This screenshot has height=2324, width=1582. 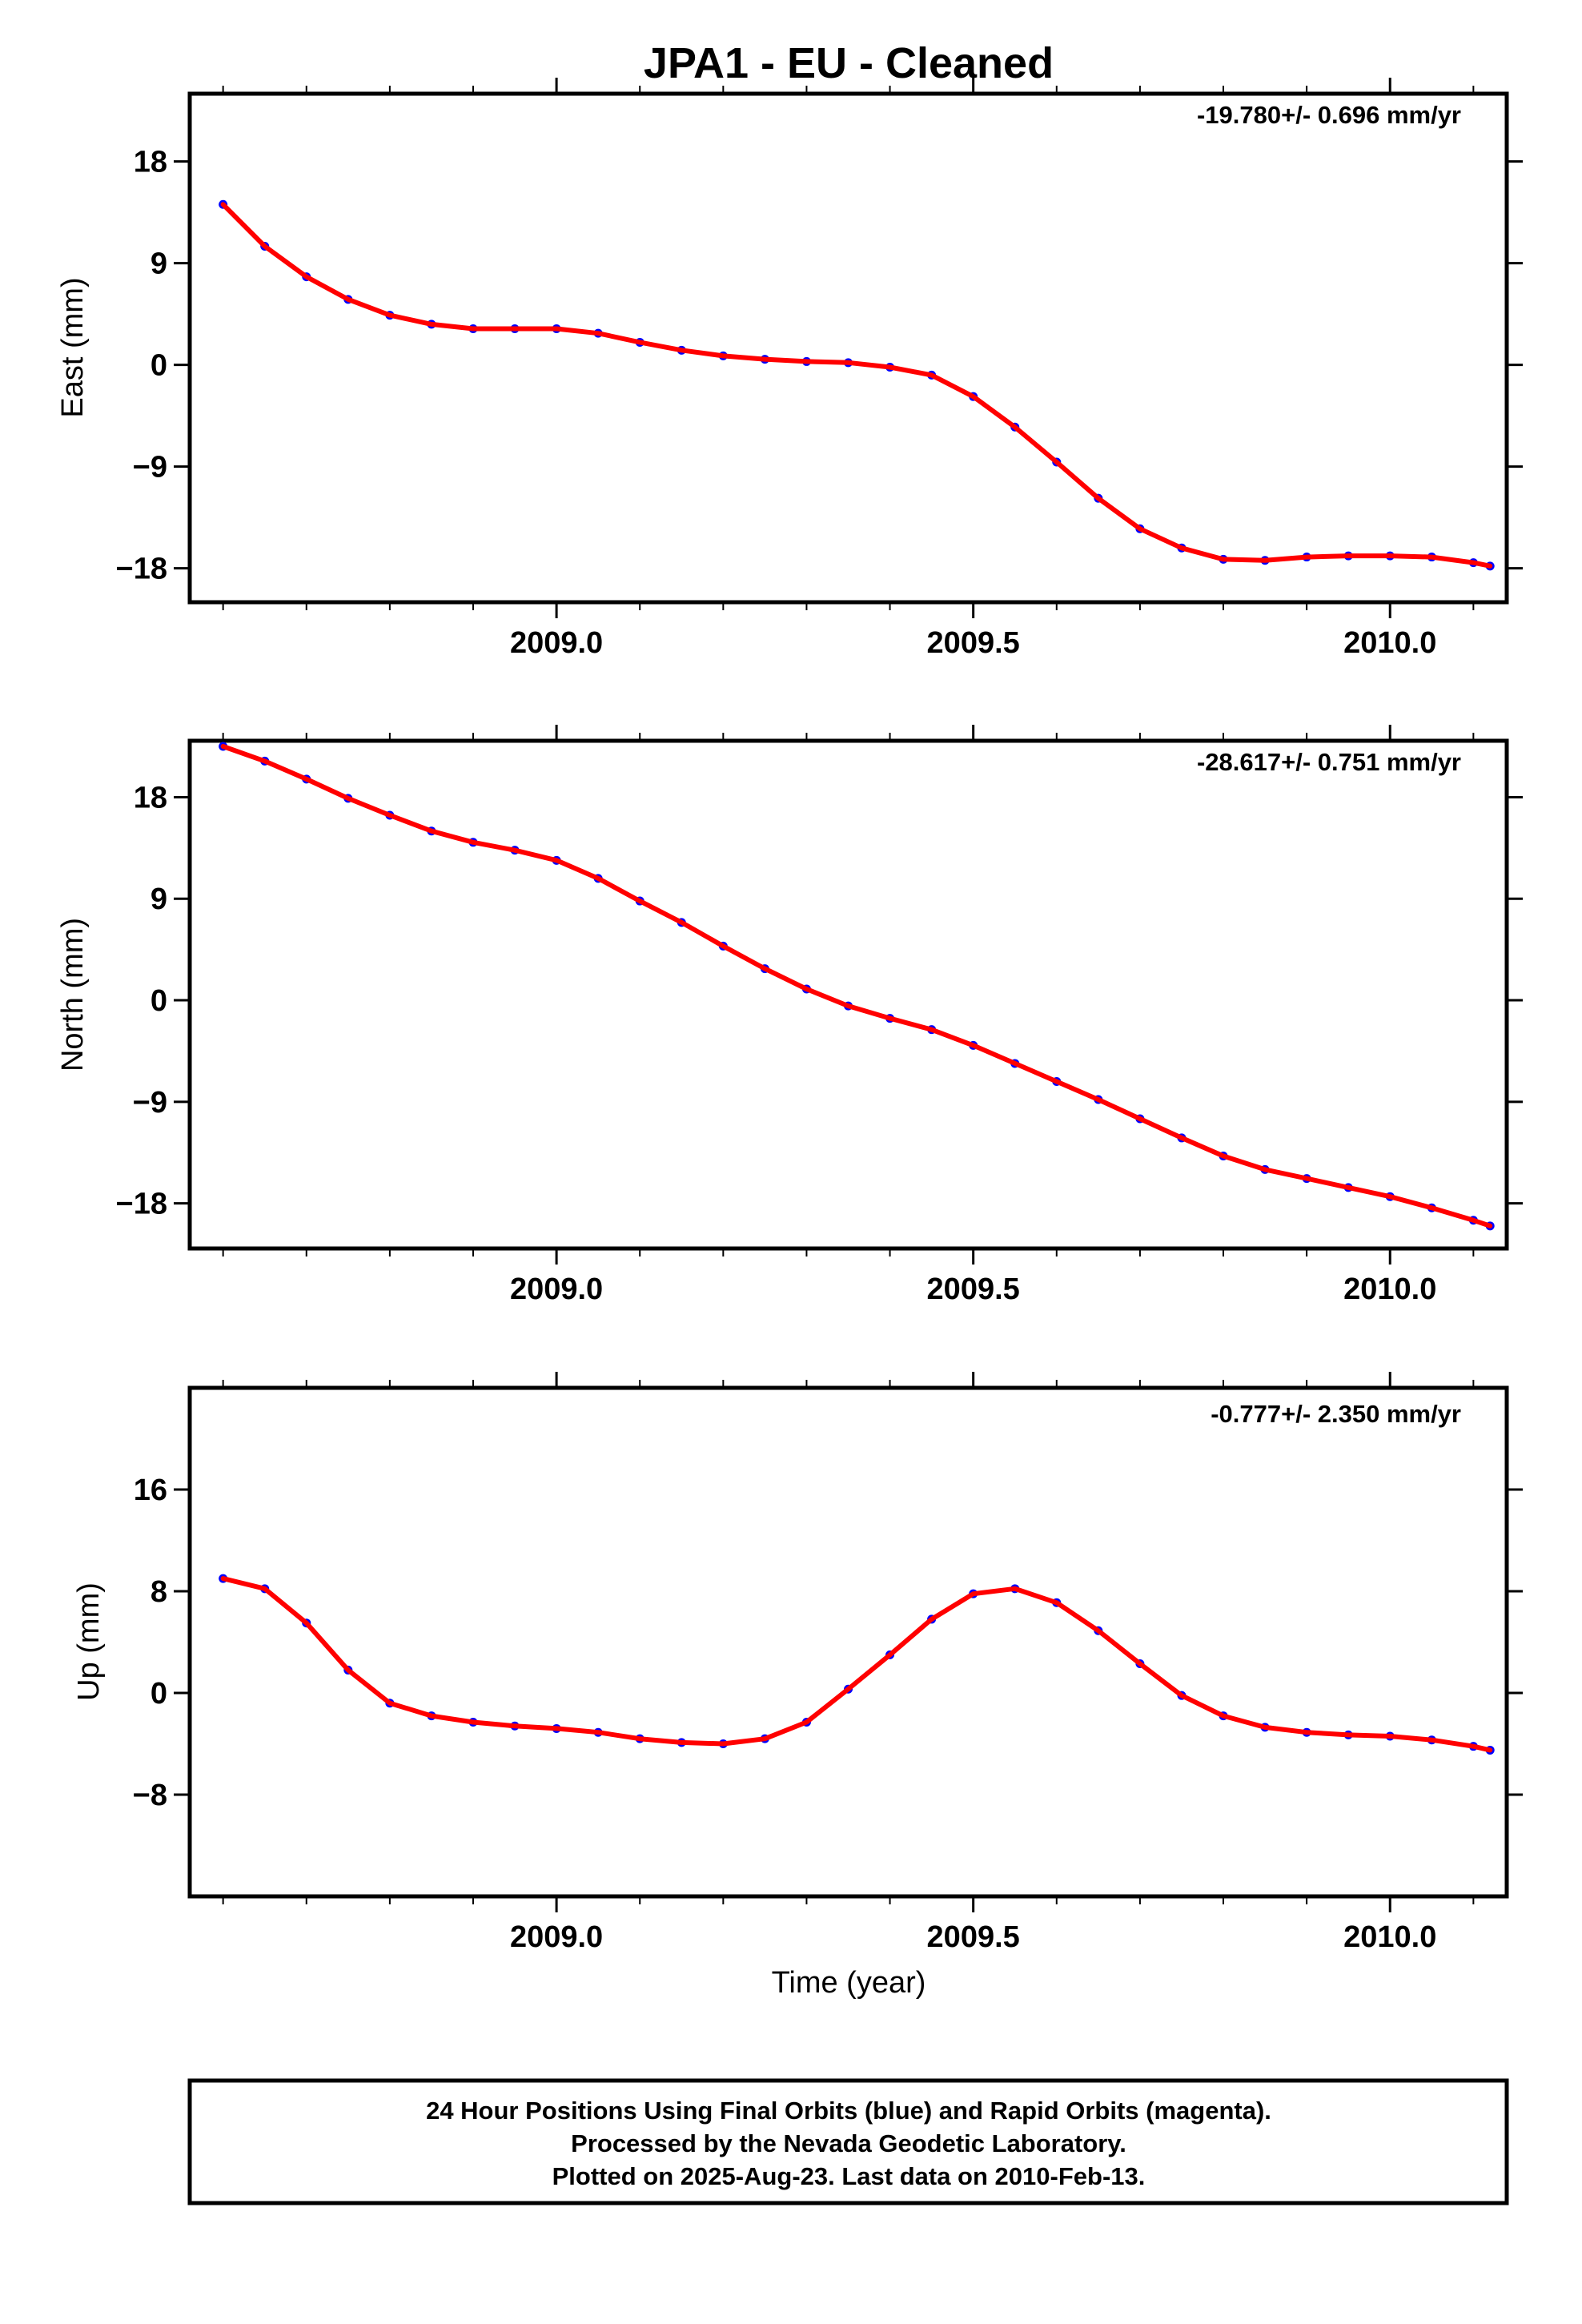 I want to click on east-fit-line, so click(x=856, y=385).